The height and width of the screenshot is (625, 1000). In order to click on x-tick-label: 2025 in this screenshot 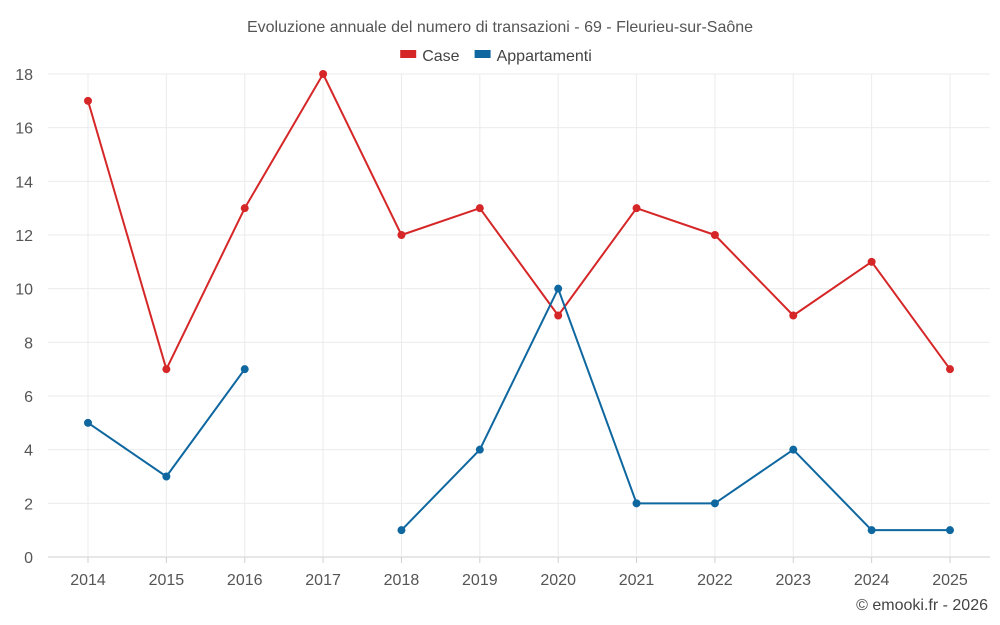, I will do `click(950, 580)`.